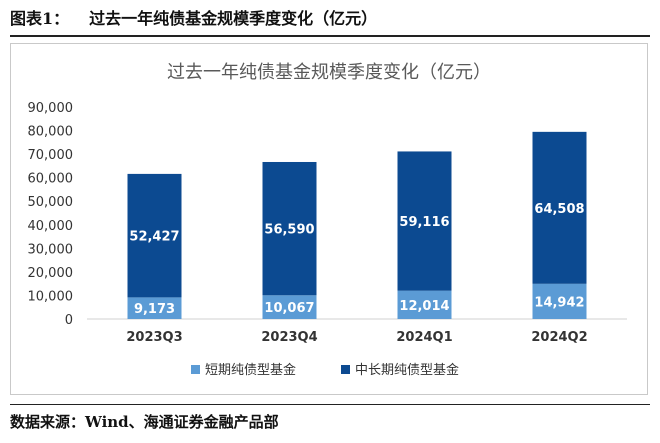  Describe the element at coordinates (51, 273) in the screenshot. I see `y-tick-label: 20,000` at that location.